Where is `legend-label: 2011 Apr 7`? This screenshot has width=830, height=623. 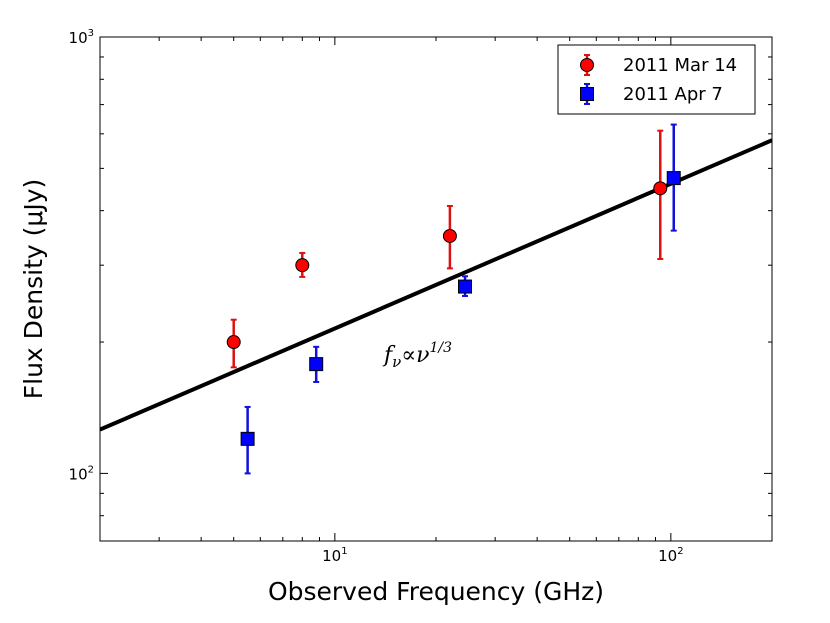 legend-label: 2011 Apr 7 is located at coordinates (673, 94).